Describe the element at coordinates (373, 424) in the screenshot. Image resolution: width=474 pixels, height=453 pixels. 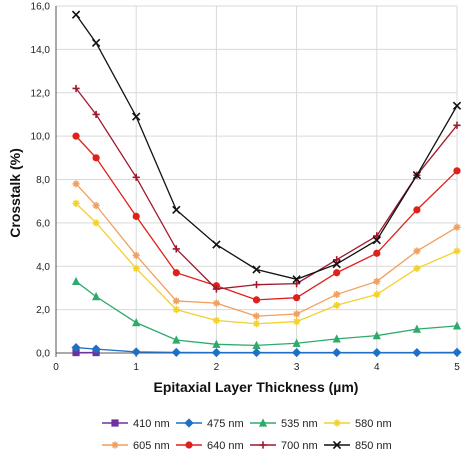
I see `legend-label: 580 nm` at that location.